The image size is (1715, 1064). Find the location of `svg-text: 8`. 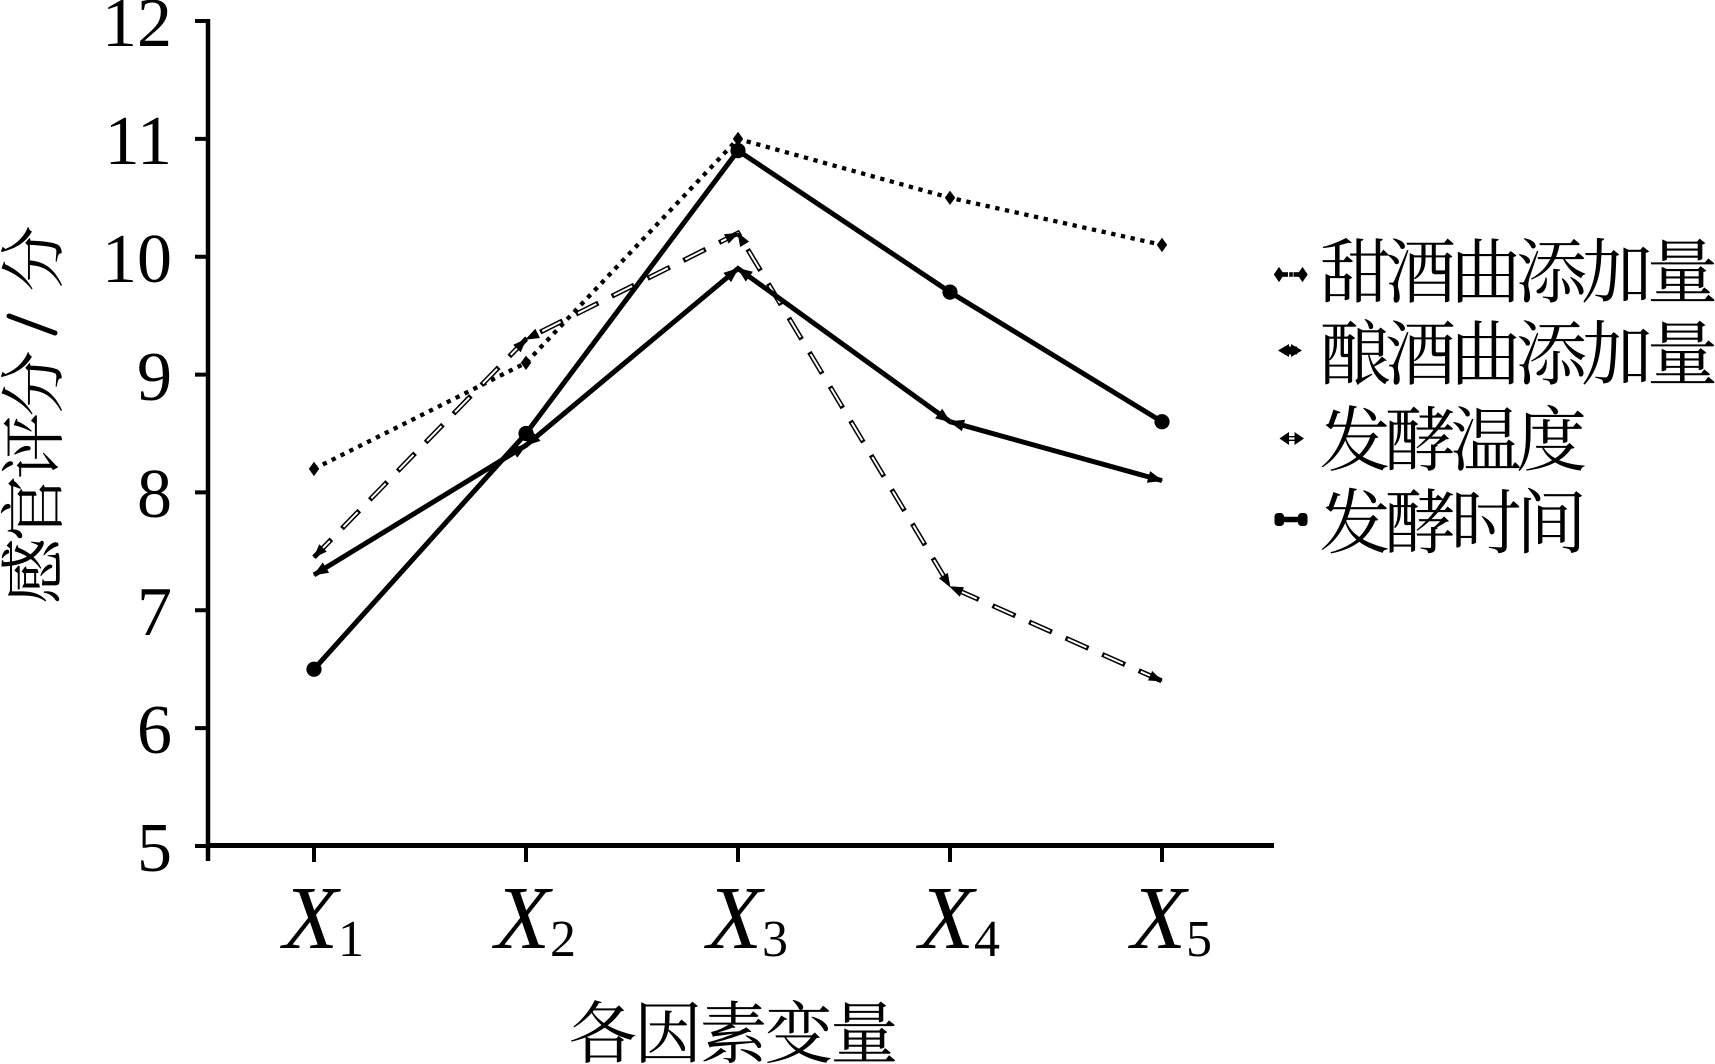

svg-text: 8 is located at coordinates (154, 494).